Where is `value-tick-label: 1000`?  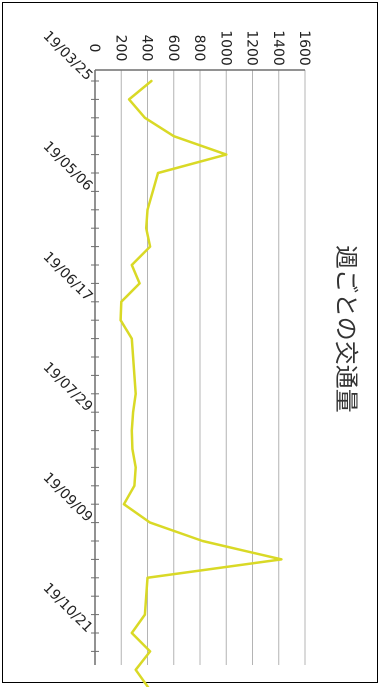 value-tick-label: 1000 is located at coordinates (225, 48).